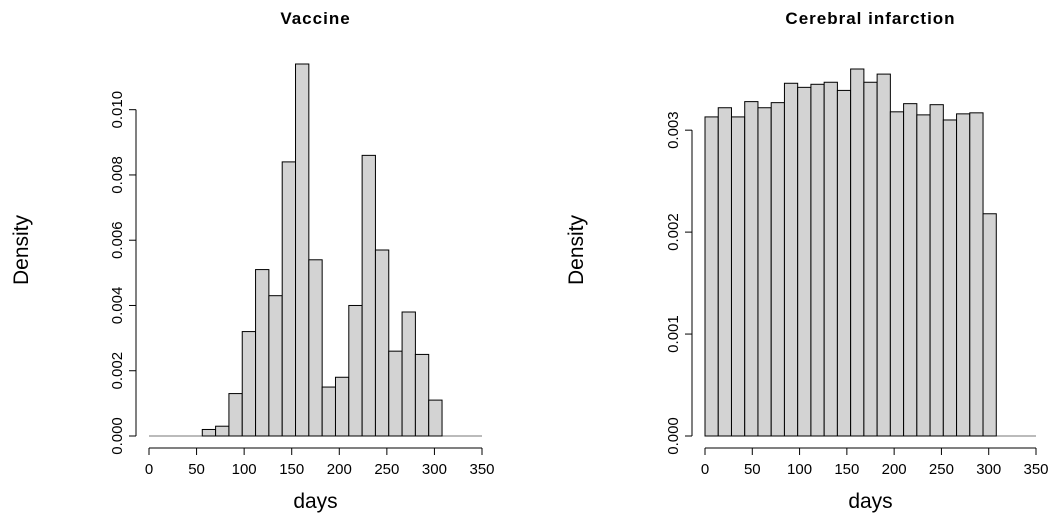 The width and height of the screenshot is (1061, 520). Describe the element at coordinates (117, 240) in the screenshot. I see `y-tick-label: 0.006` at that location.